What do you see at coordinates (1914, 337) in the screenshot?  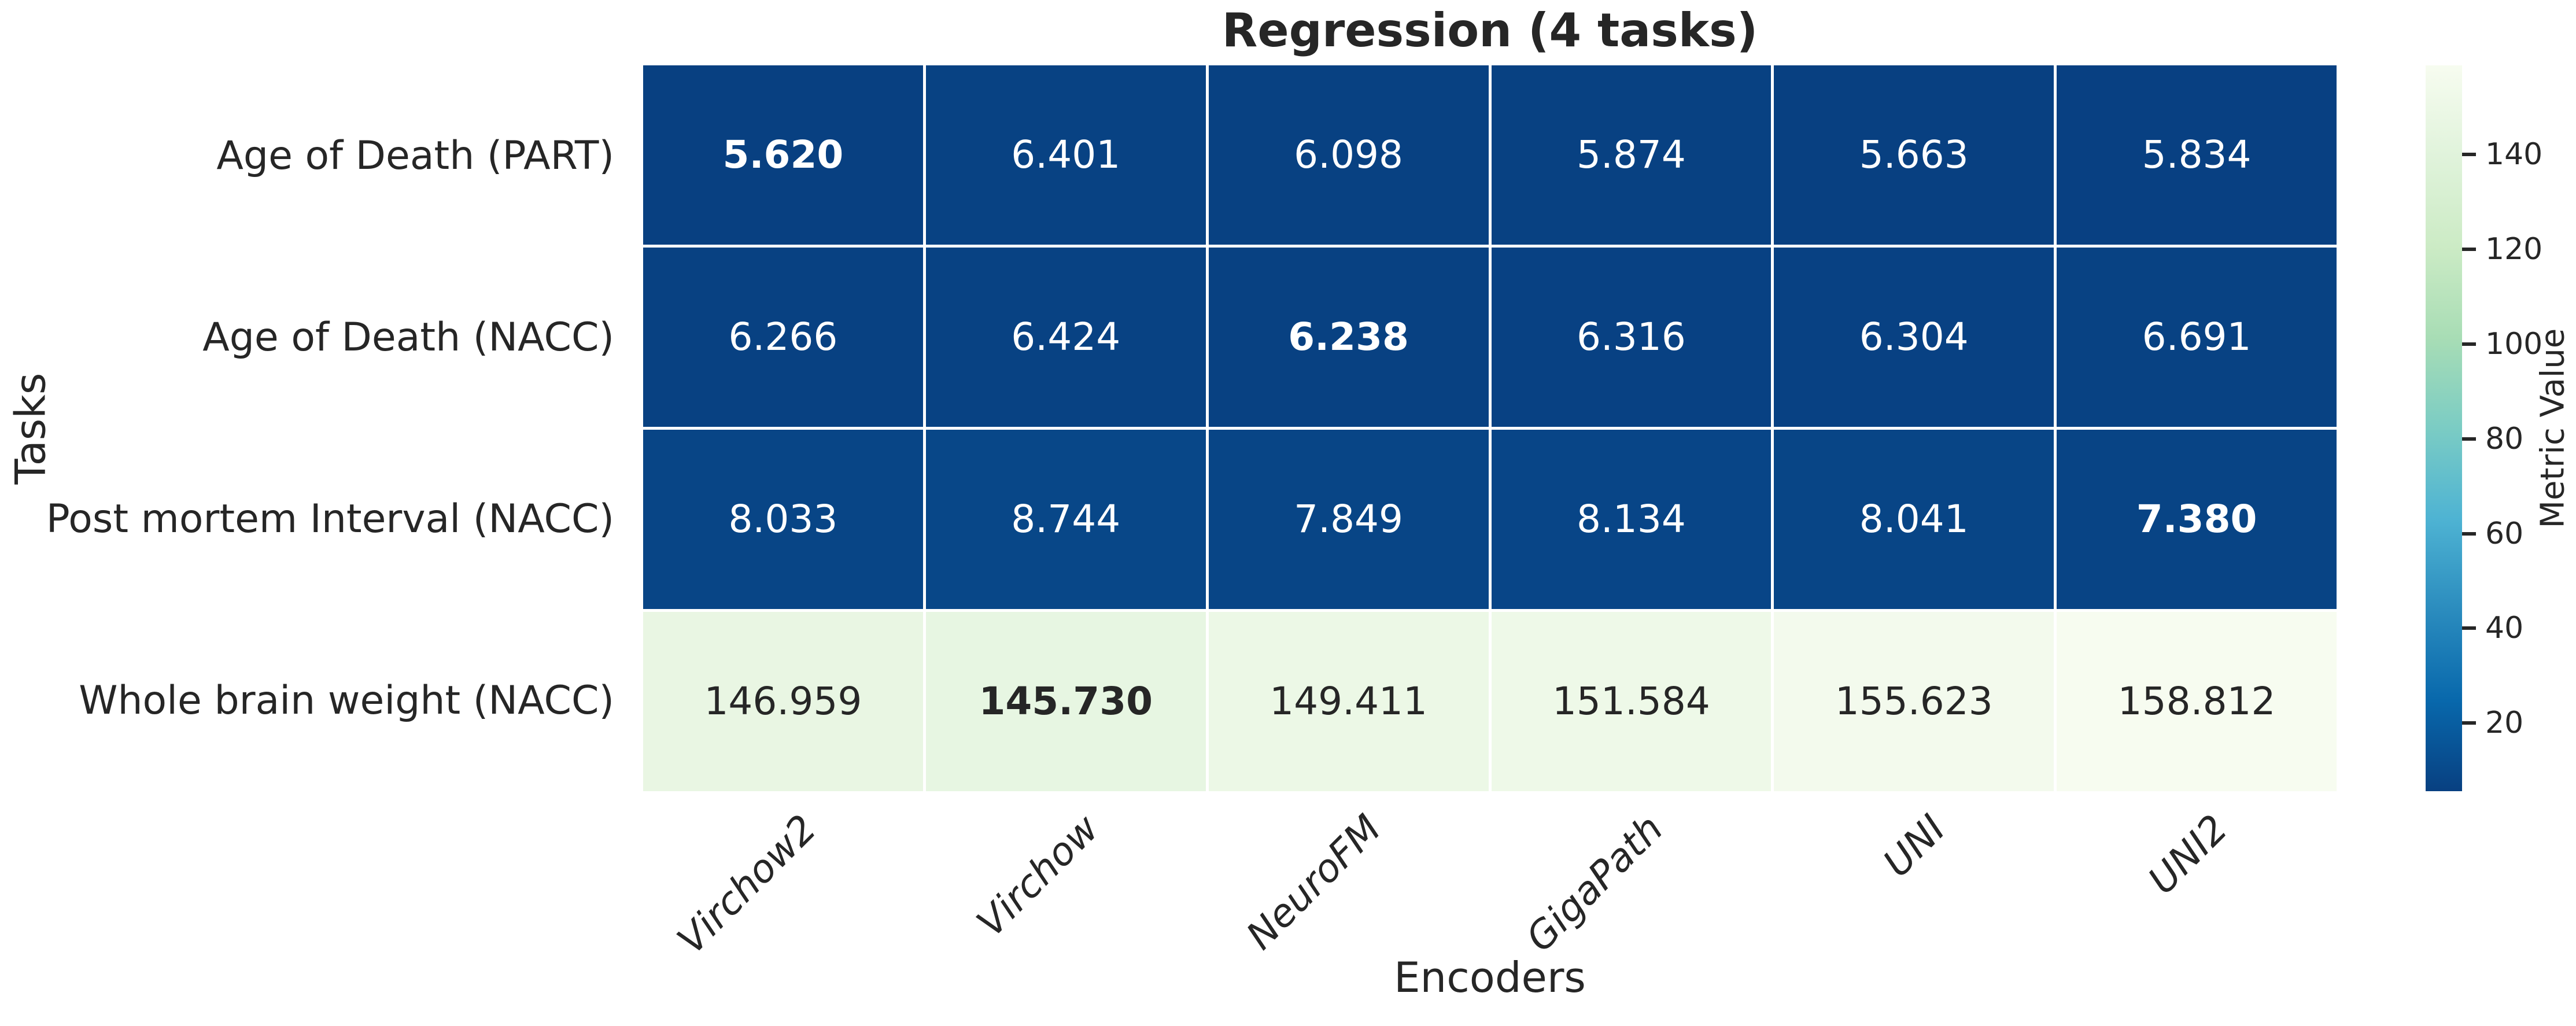 I see `heatmap-cell: 6.304` at bounding box center [1914, 337].